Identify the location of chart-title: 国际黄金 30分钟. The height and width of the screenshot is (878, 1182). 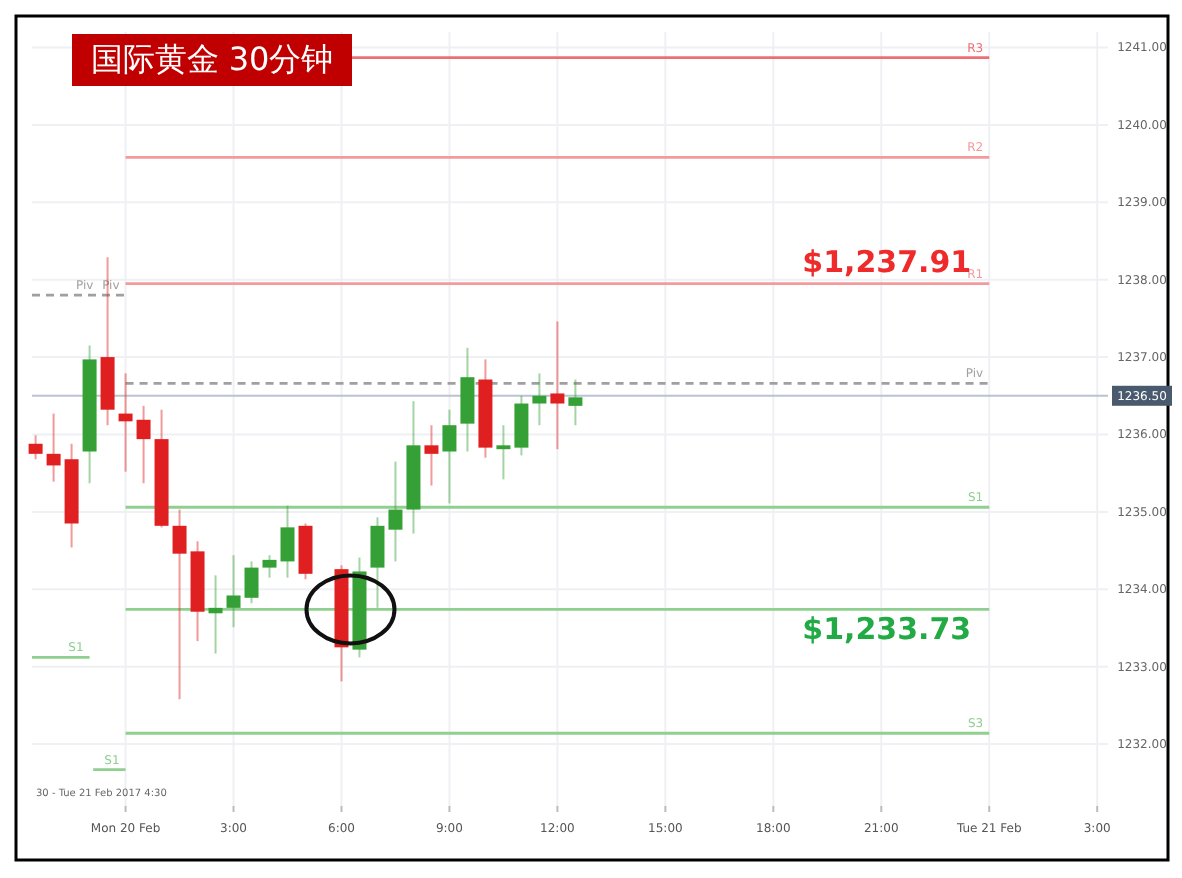
(212, 59).